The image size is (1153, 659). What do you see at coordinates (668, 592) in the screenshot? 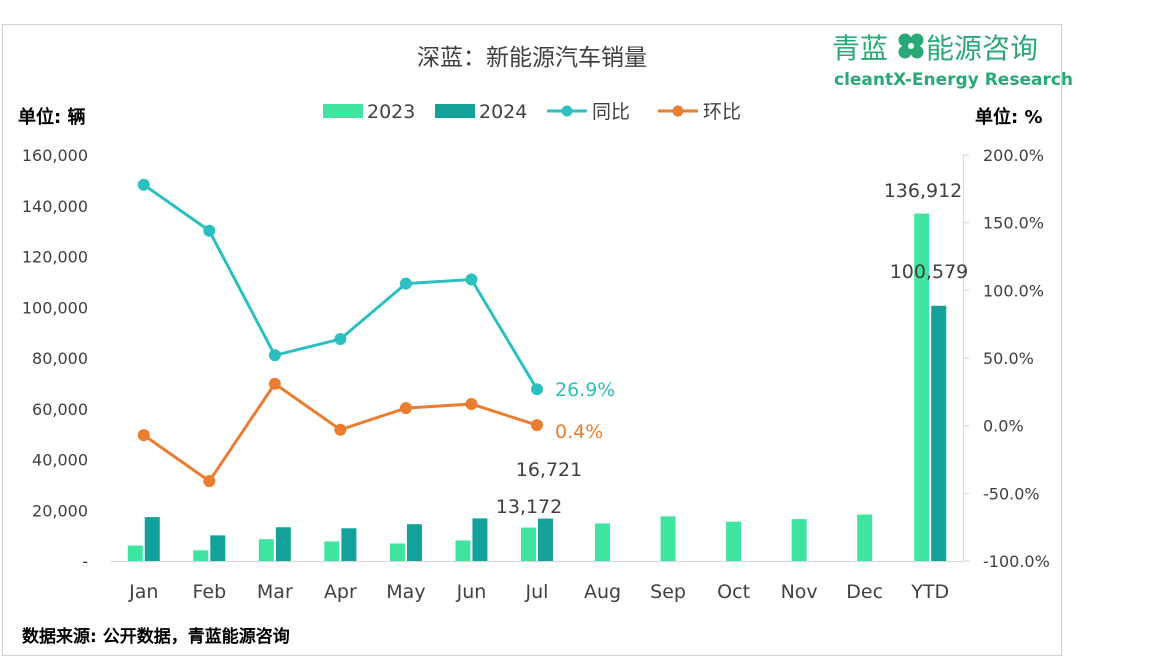
I see `x-tick-label: Sep` at bounding box center [668, 592].